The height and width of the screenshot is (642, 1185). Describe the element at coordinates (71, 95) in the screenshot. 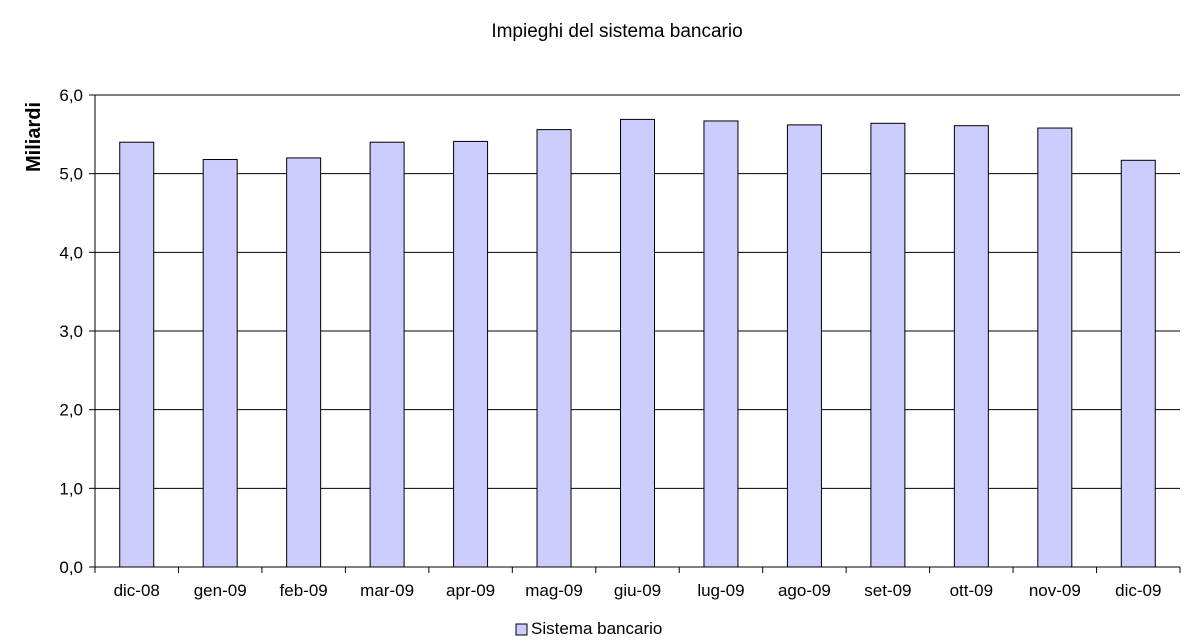

I see `y-tick-label: 6,0` at that location.